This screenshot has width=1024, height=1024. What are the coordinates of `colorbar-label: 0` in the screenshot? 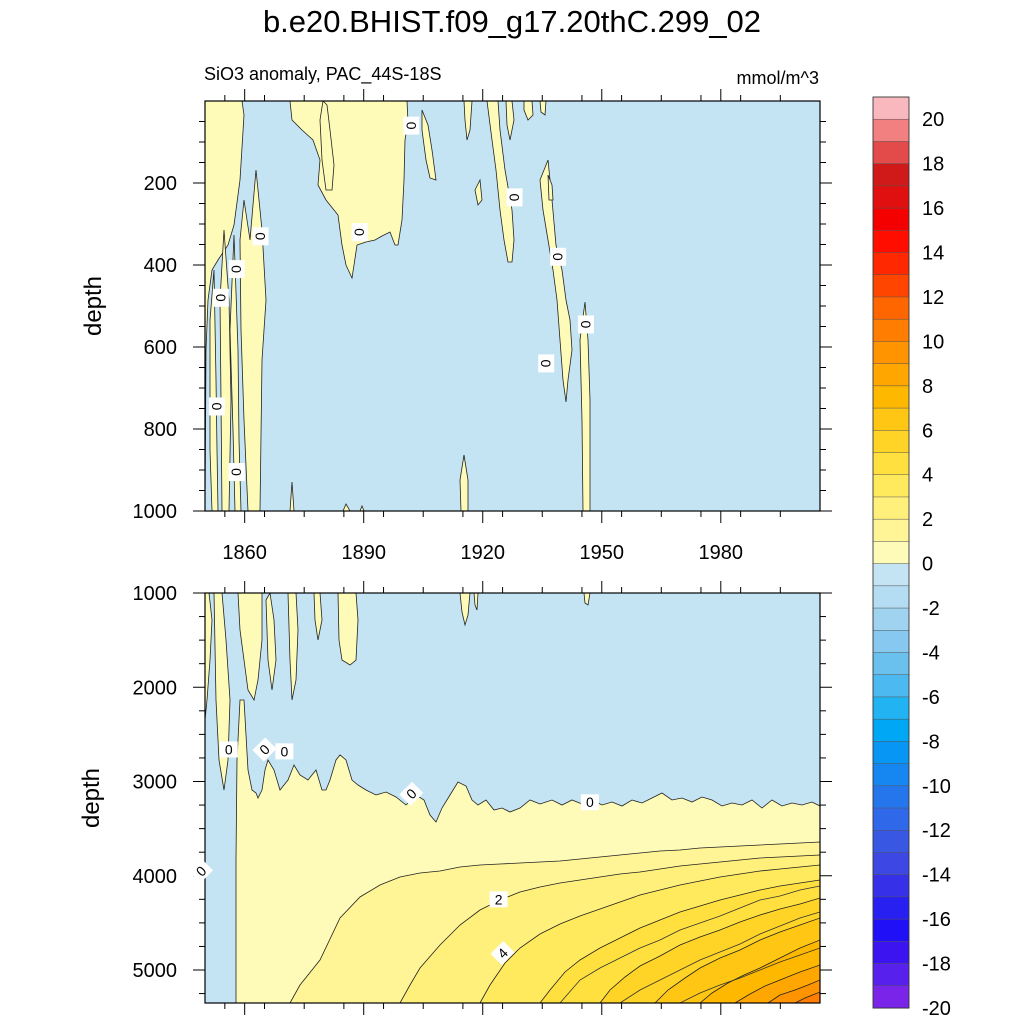 It's located at (927, 565).